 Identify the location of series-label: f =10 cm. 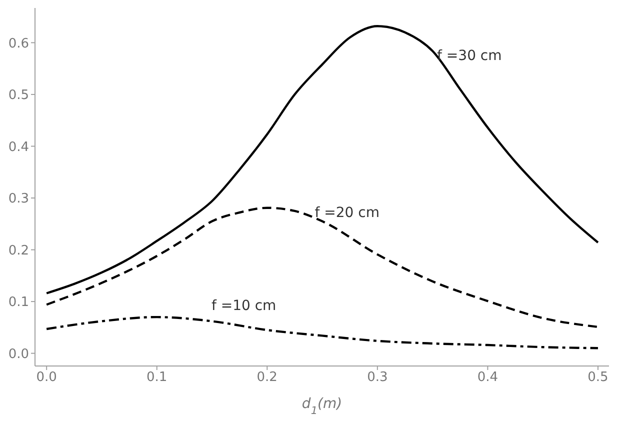
(244, 306).